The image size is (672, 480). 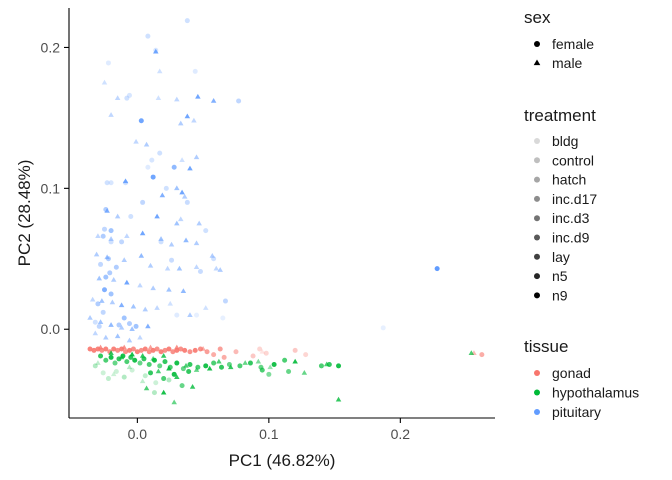 I want to click on legend-treatment-title: treatment, so click(x=560, y=115).